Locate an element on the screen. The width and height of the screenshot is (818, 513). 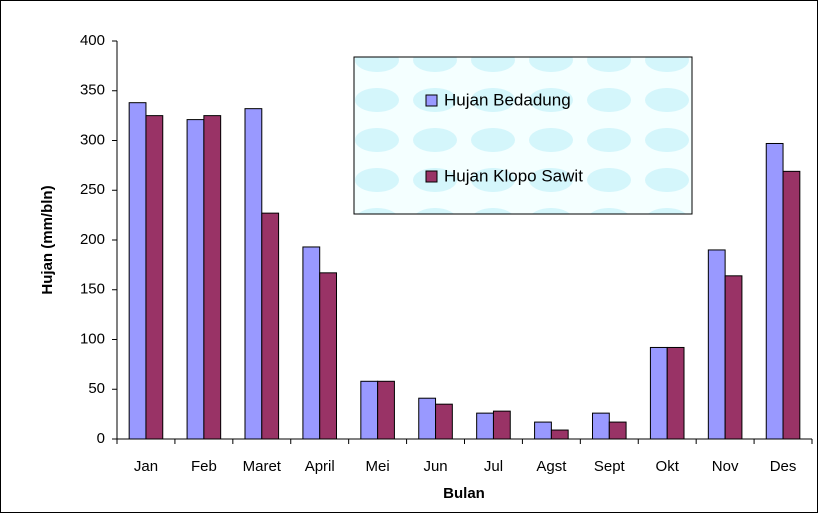
x-axis-title: Bulan is located at coordinates (464, 493).